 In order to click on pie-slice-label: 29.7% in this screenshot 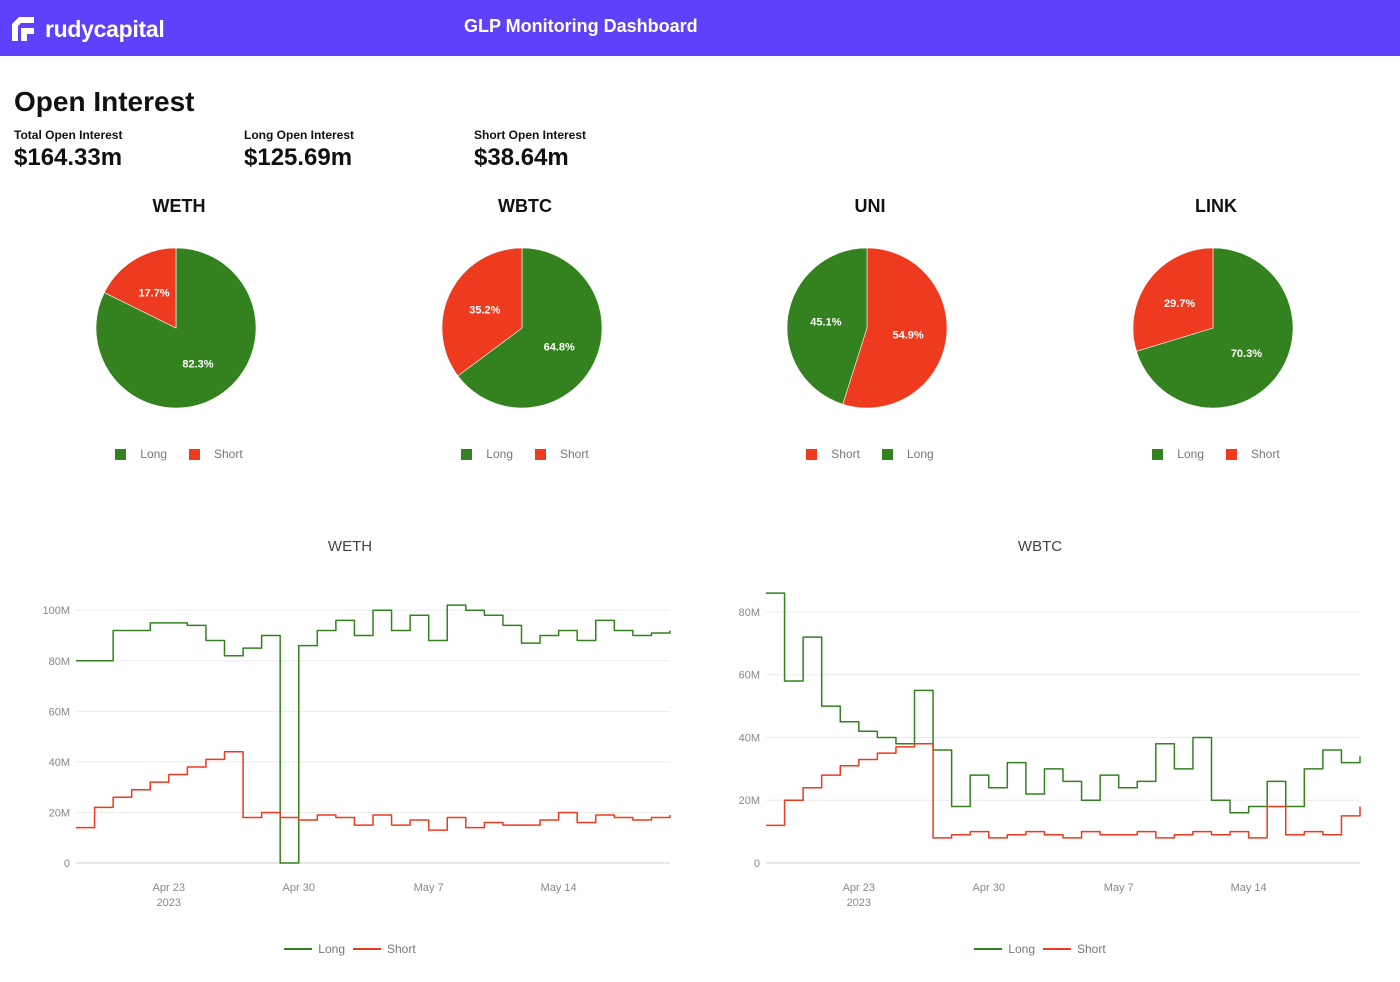, I will do `click(1179, 304)`.